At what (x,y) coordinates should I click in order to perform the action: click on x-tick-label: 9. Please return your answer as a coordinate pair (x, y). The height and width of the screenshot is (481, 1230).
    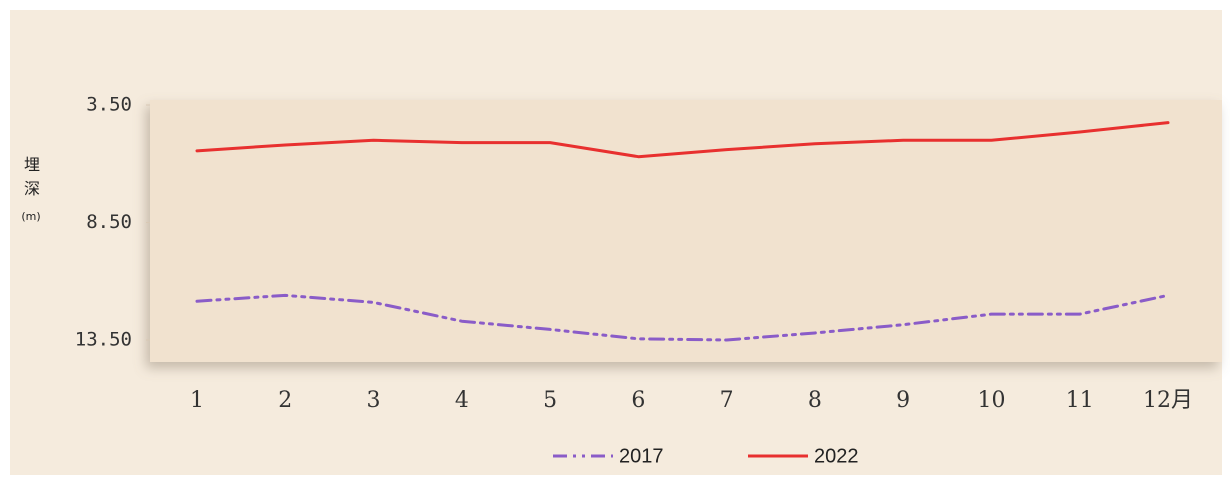
    Looking at the image, I should click on (903, 400).